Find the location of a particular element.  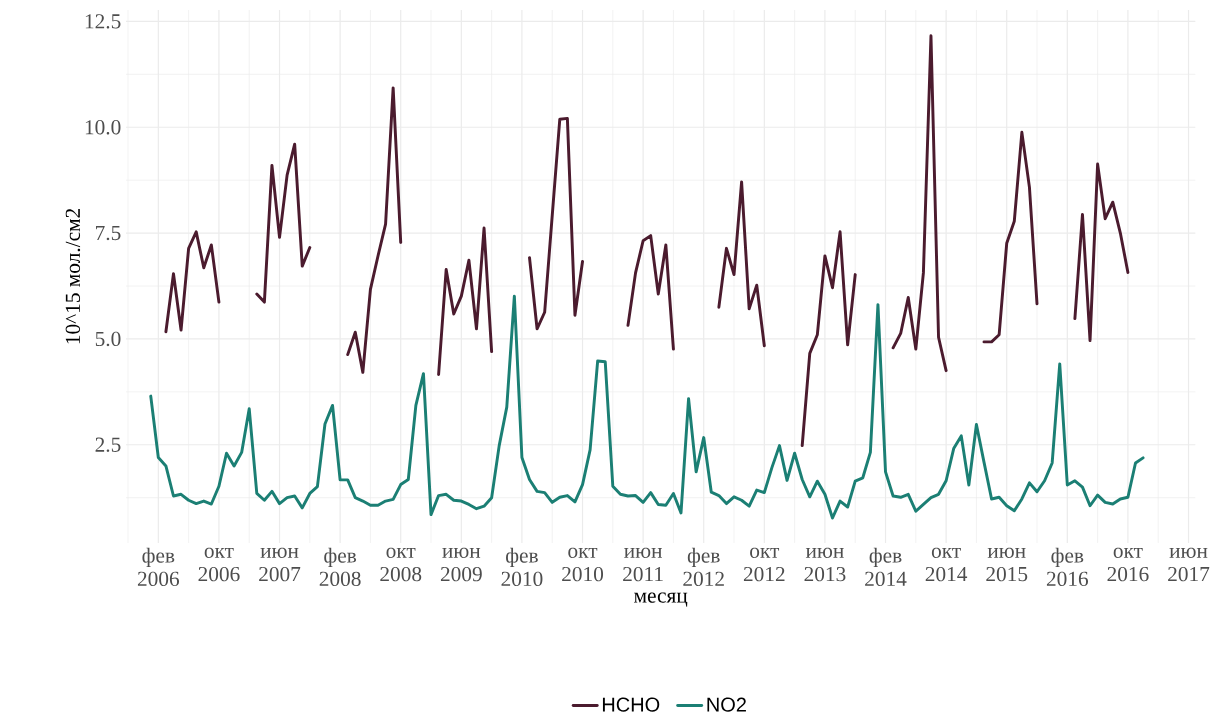

x-tick-label: июн 2007 is located at coordinates (280, 564).